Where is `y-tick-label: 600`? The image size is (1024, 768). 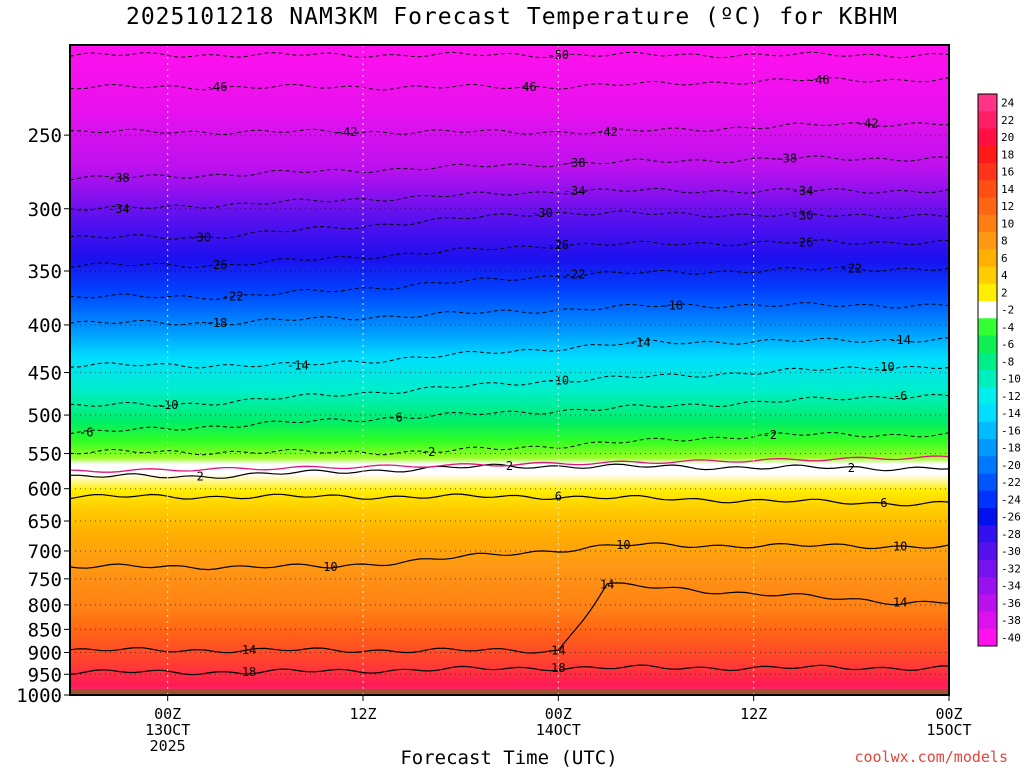
y-tick-label: 600 is located at coordinates (45, 490).